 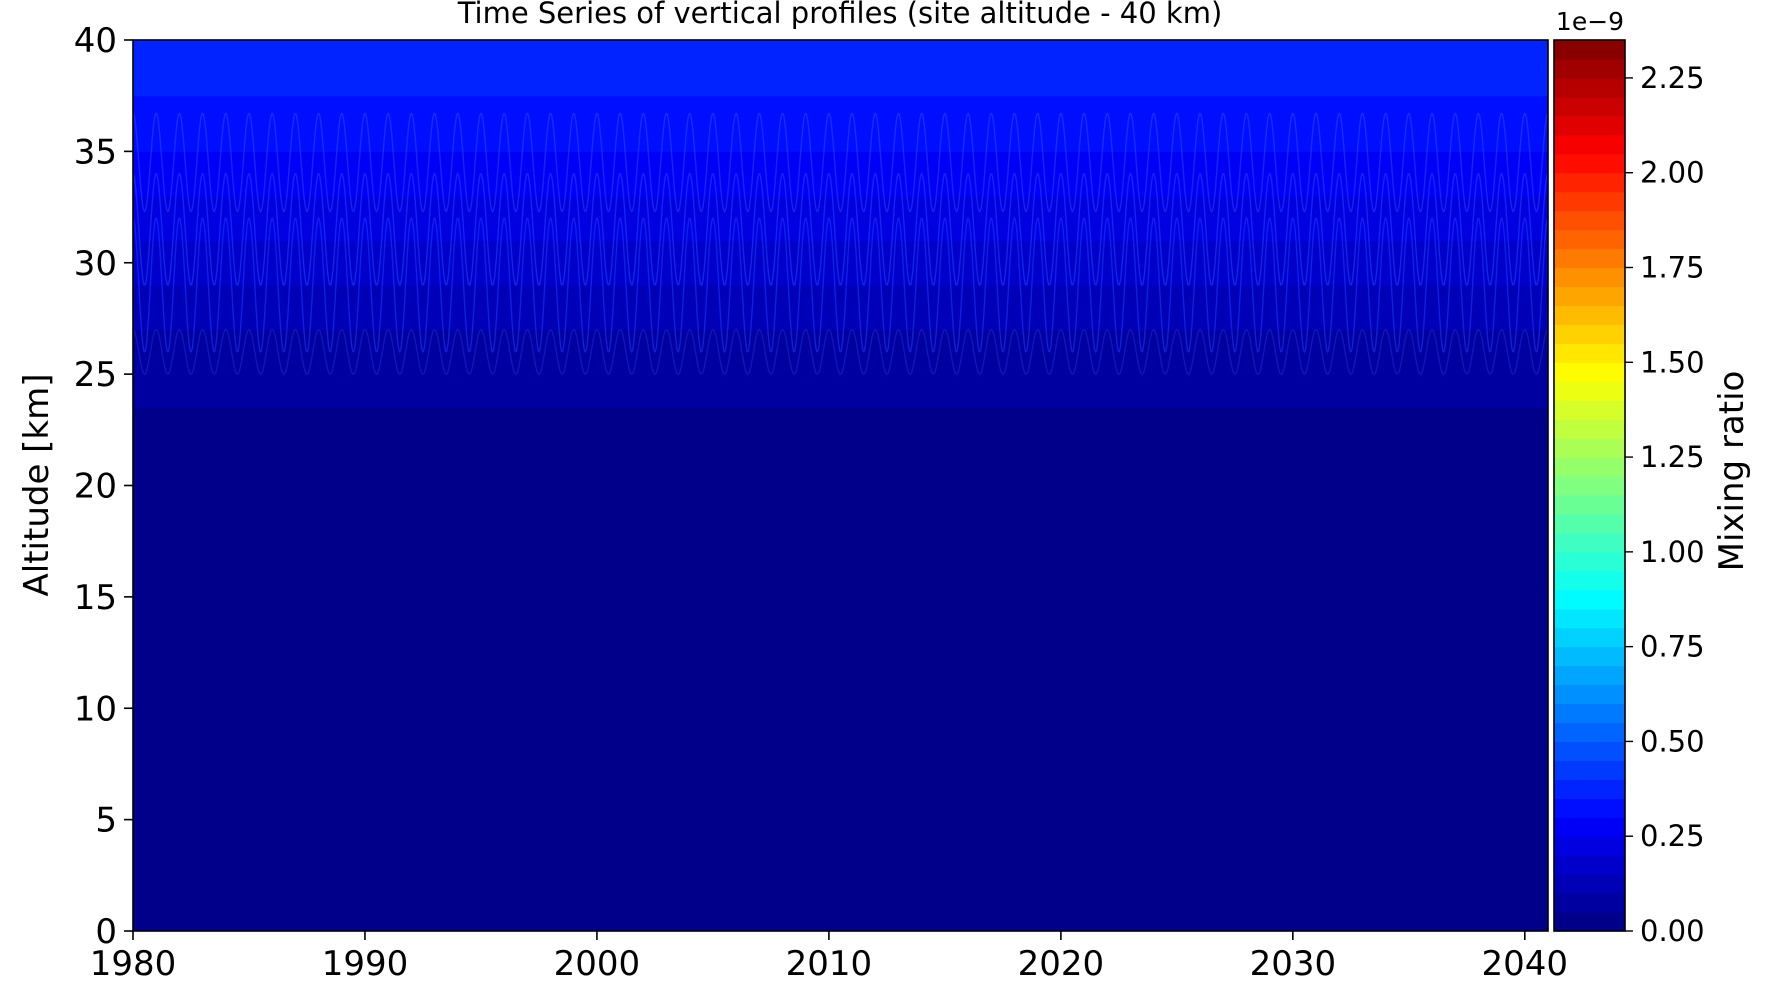 I want to click on y-tick-label: 40, so click(x=95, y=41).